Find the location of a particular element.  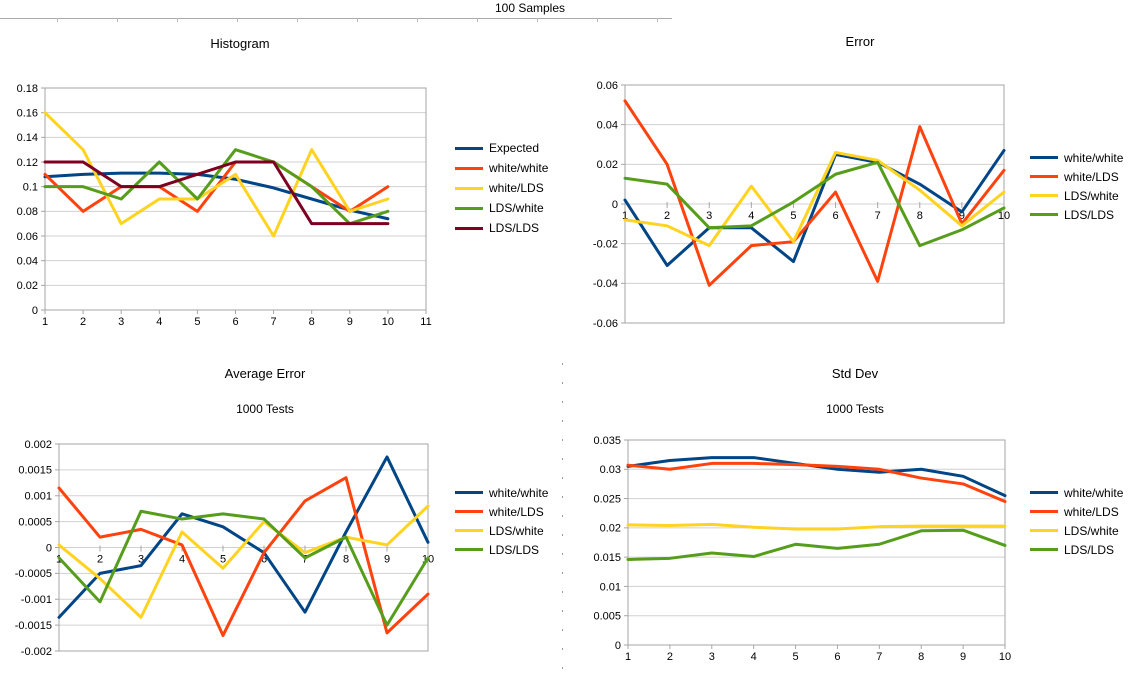

svg-text: 0.005 is located at coordinates (607, 617).